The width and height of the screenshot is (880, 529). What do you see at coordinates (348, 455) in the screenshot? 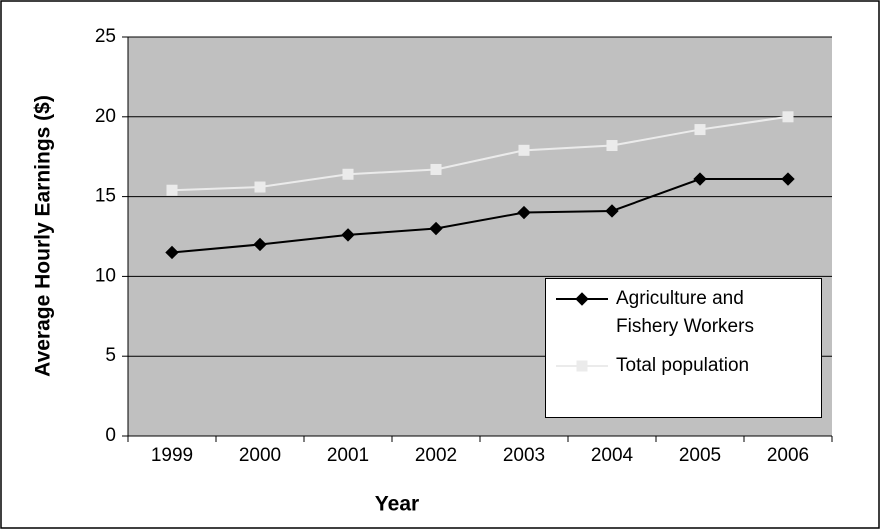
I see `x-tick-label: 2001` at bounding box center [348, 455].